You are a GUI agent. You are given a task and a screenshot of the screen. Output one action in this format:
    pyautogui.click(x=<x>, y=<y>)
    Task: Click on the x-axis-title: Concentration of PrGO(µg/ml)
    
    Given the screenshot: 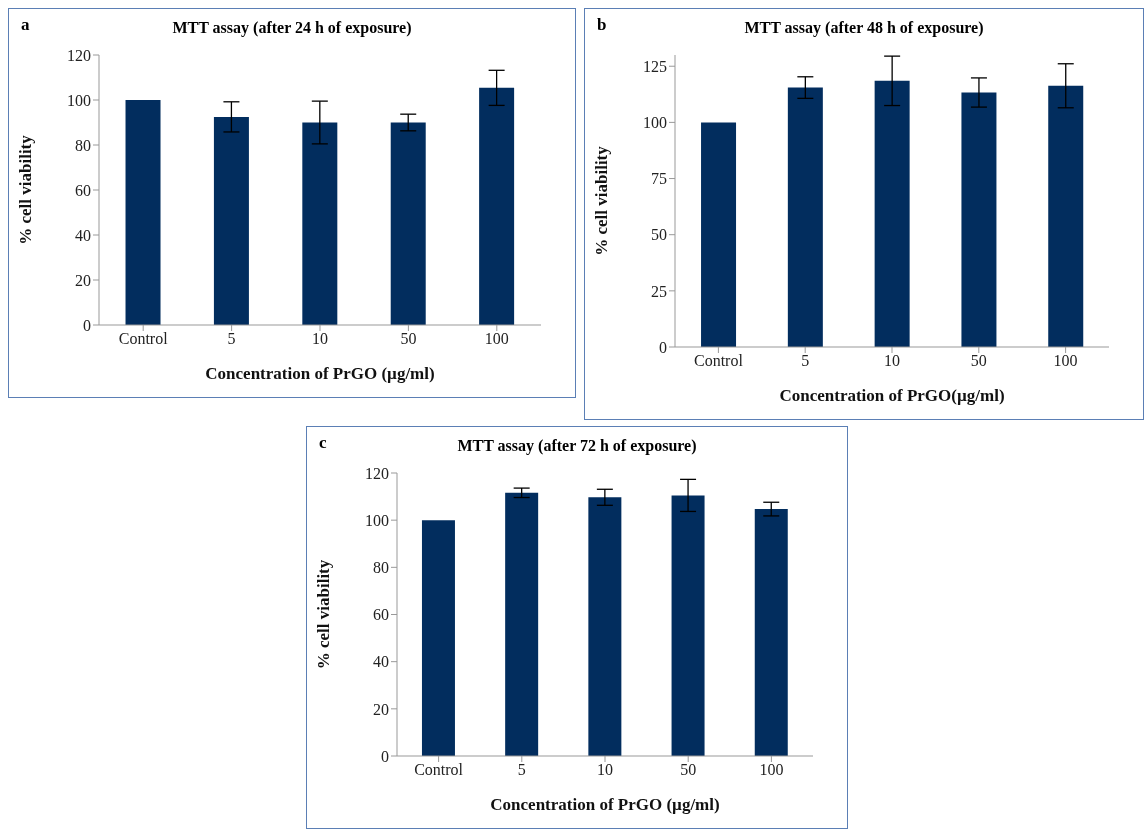 What is the action you would take?
    pyautogui.click(x=892, y=396)
    